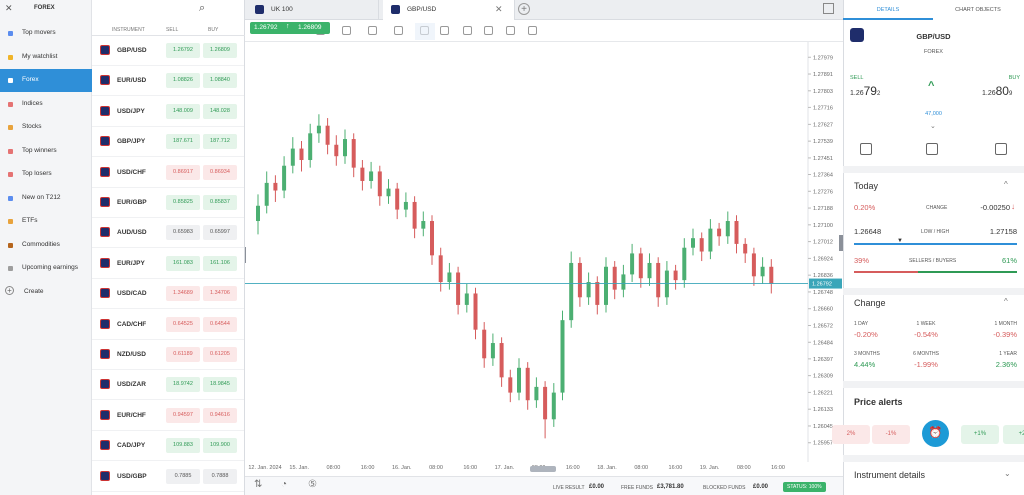 This screenshot has height=495, width=1024. Describe the element at coordinates (183, 446) in the screenshot. I see `sell-price: 109.883` at that location.